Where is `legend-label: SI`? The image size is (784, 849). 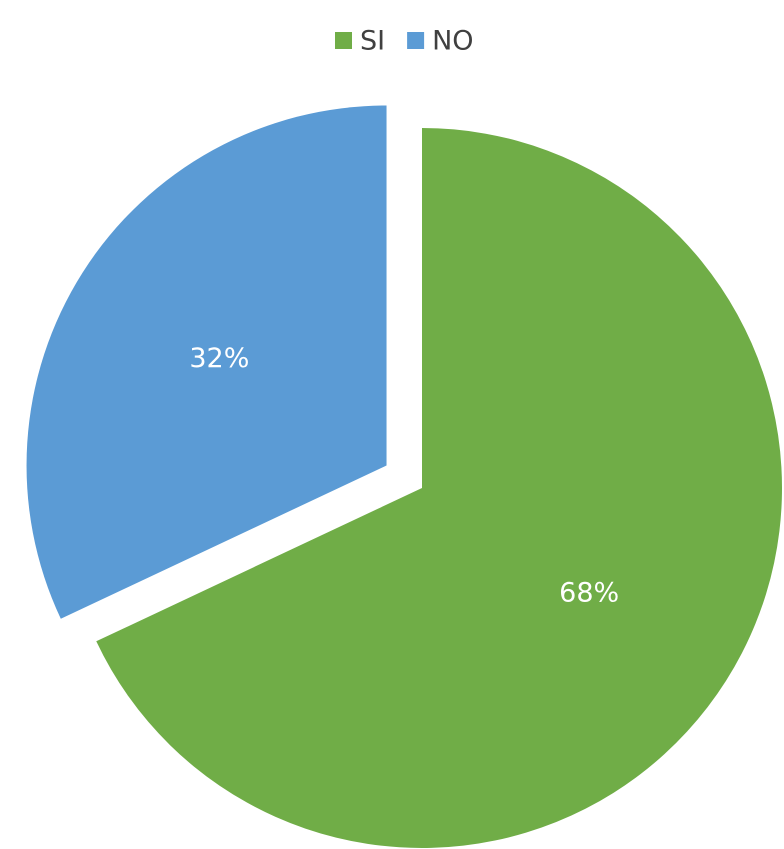 legend-label: SI is located at coordinates (372, 41).